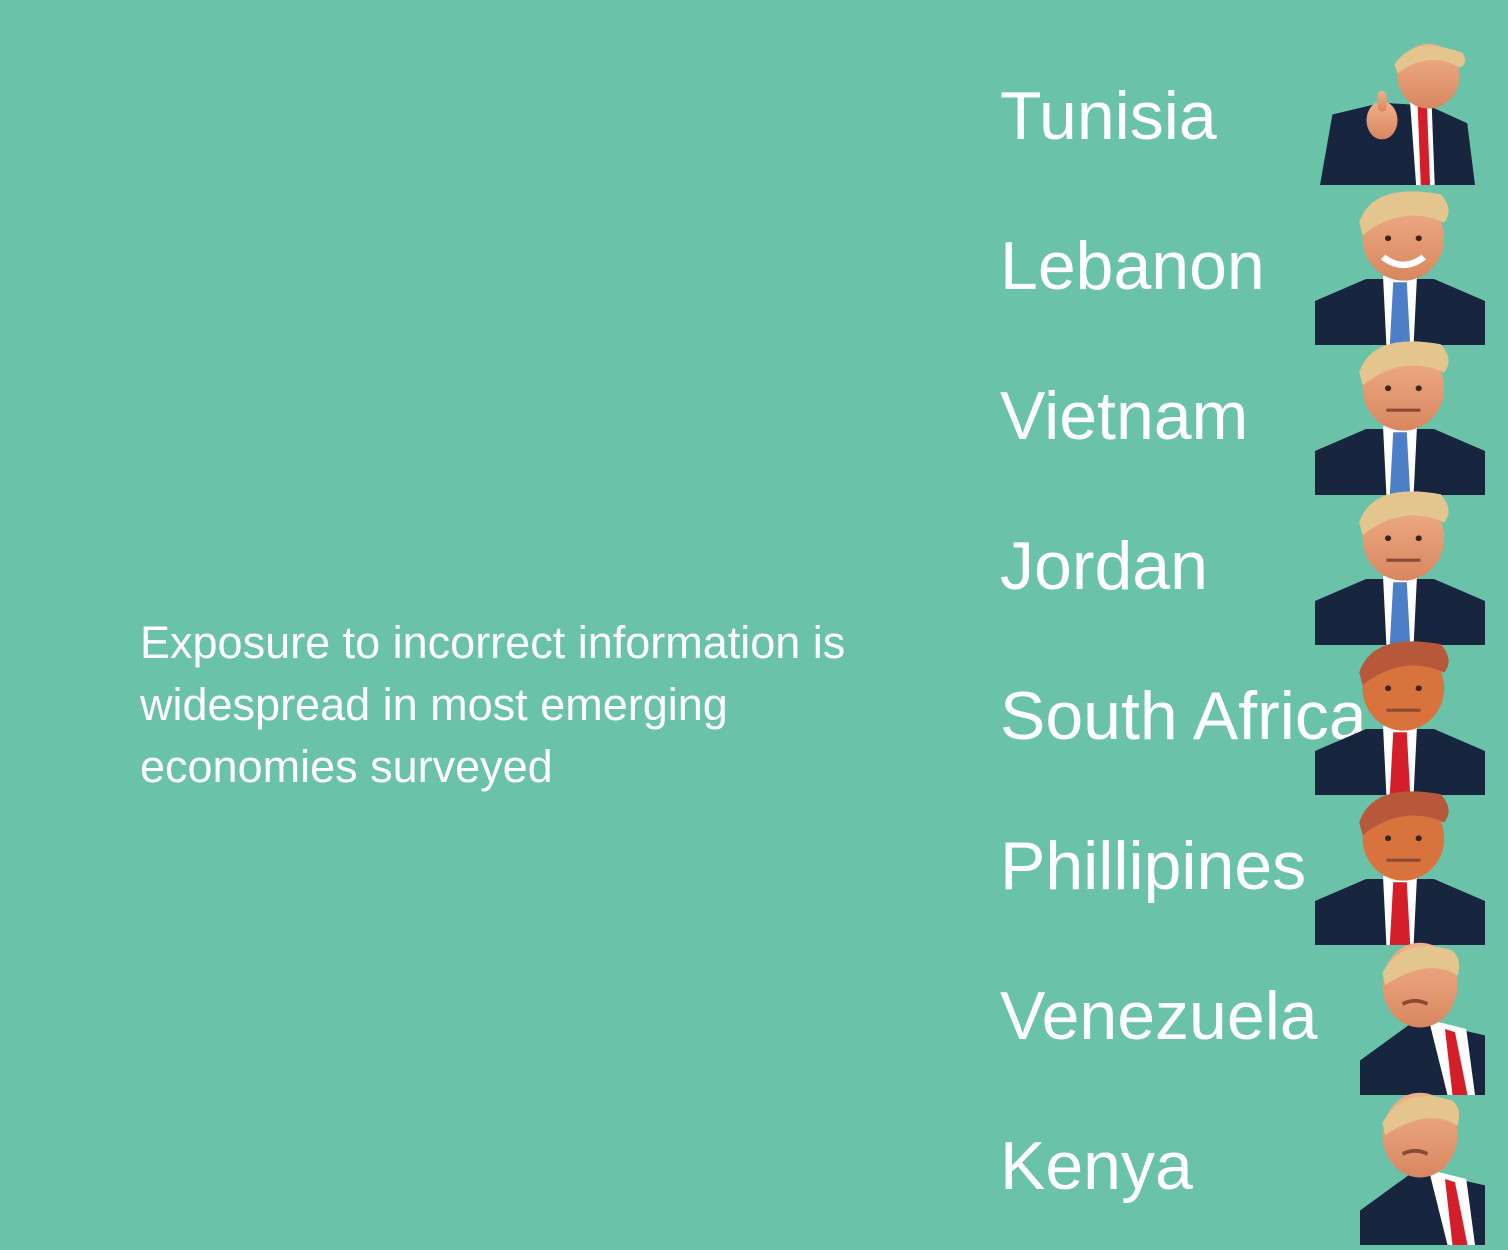 The image size is (1508, 1250). Describe the element at coordinates (1397, 111) in the screenshot. I see `thumbs-up-portrait` at that location.